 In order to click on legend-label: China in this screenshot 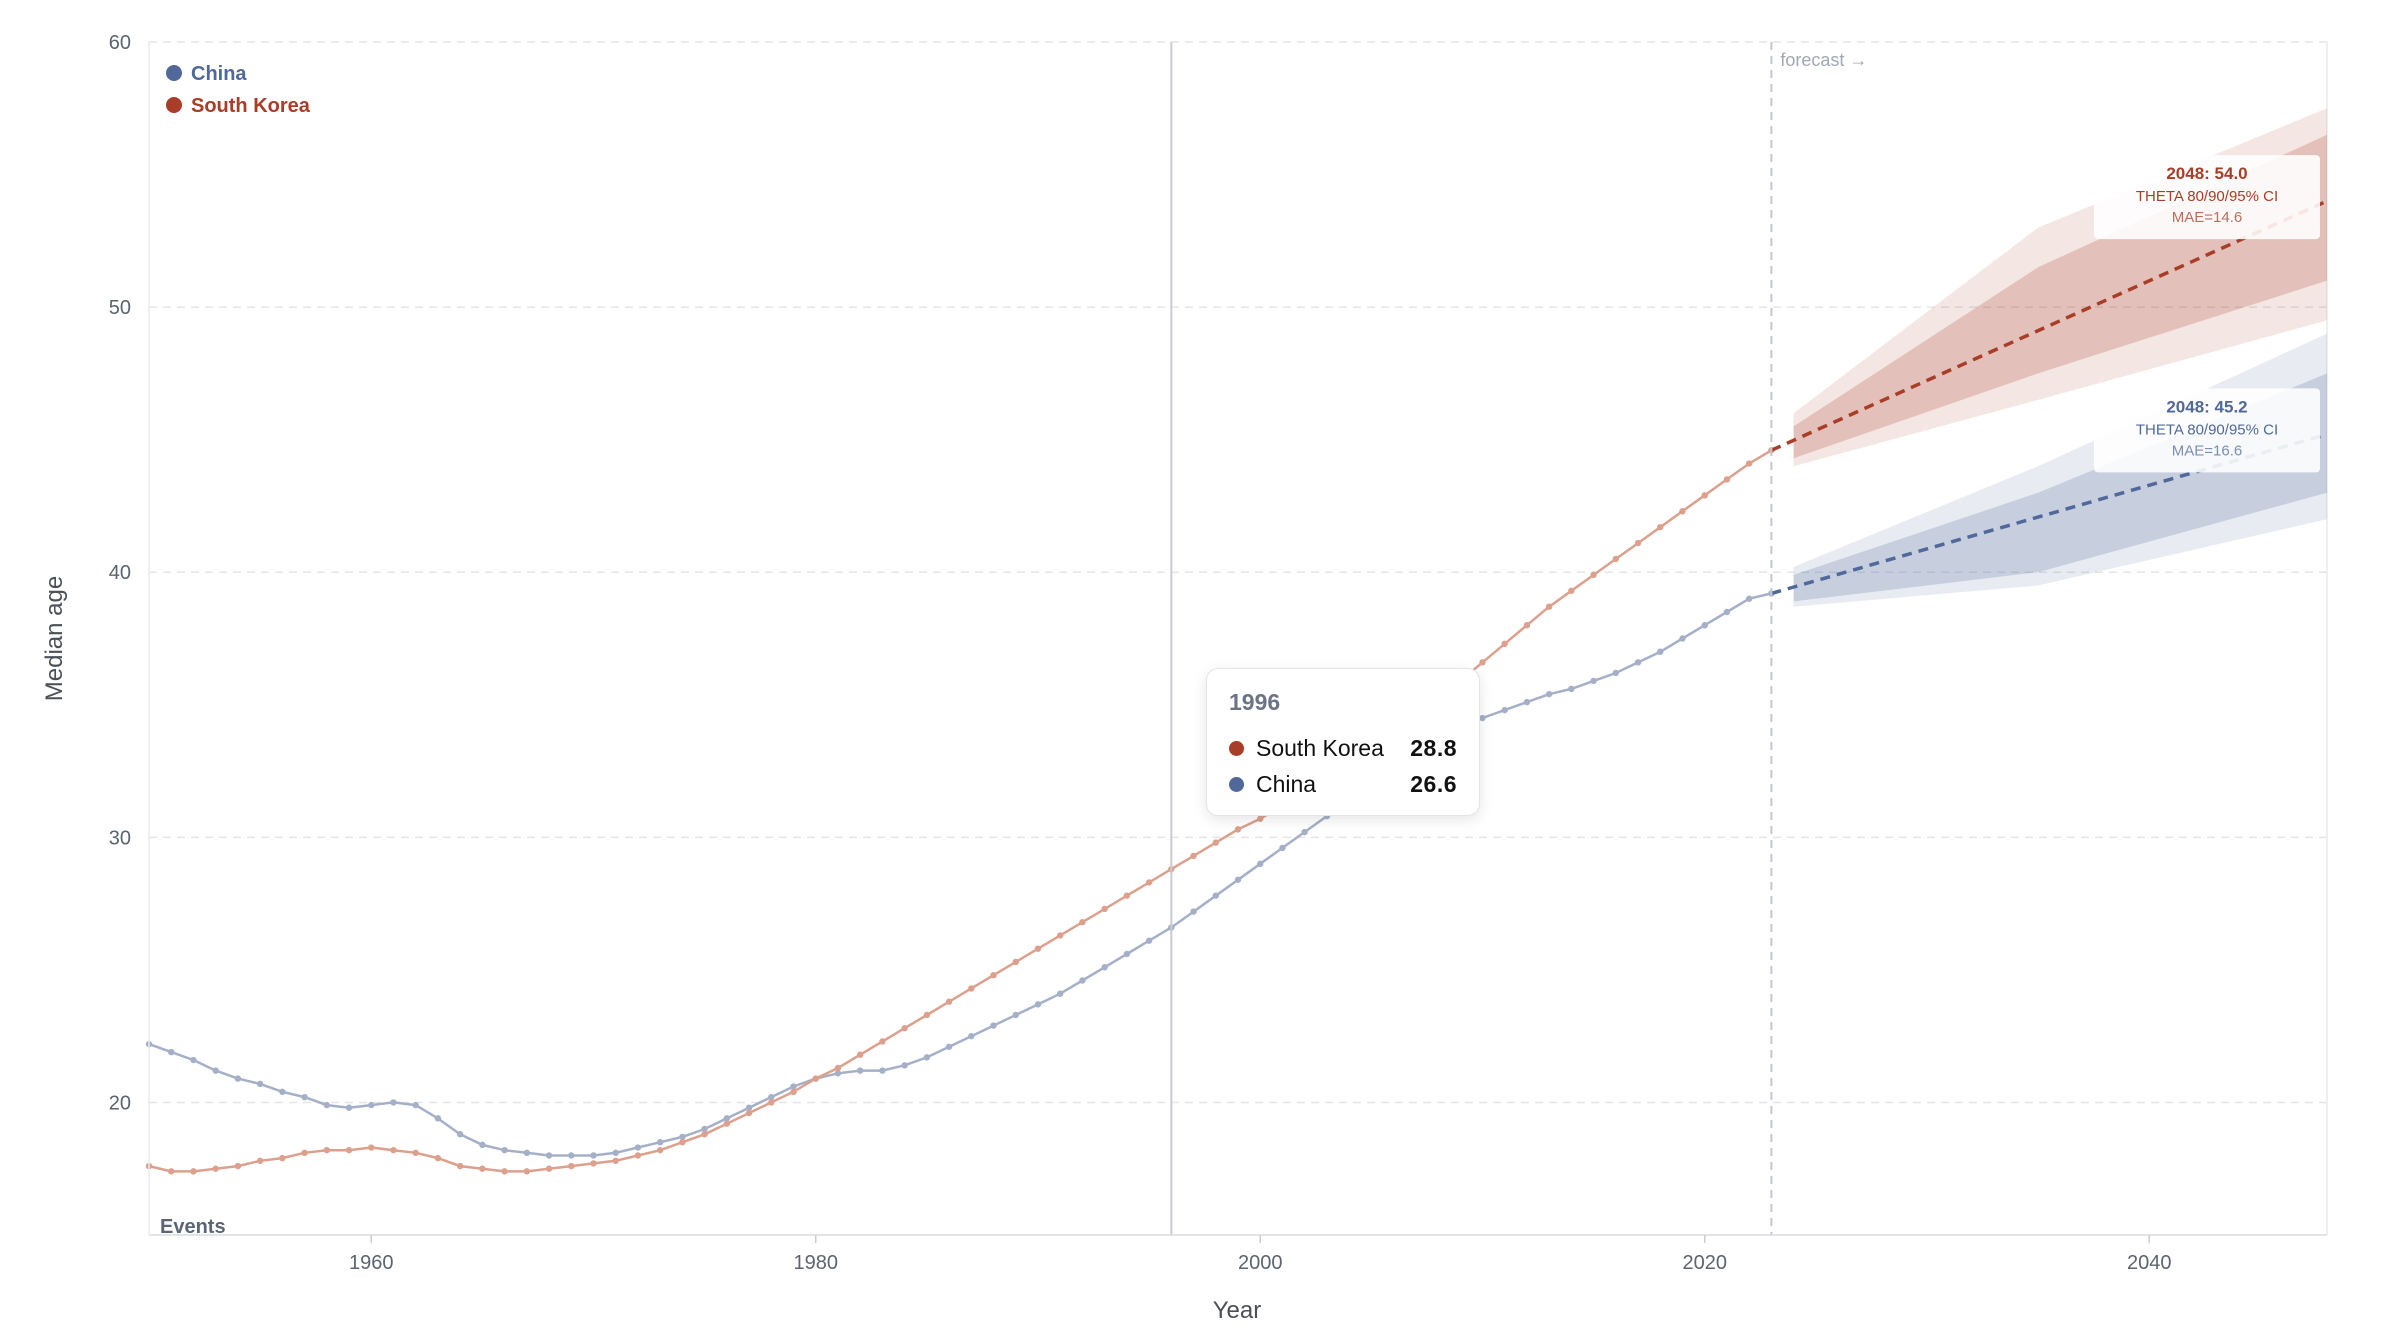, I will do `click(219, 74)`.